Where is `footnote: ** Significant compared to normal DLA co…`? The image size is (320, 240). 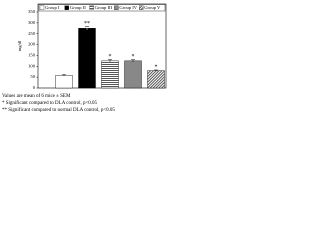
footnote: ** Significant compared to normal DLA co… is located at coordinates (58, 110).